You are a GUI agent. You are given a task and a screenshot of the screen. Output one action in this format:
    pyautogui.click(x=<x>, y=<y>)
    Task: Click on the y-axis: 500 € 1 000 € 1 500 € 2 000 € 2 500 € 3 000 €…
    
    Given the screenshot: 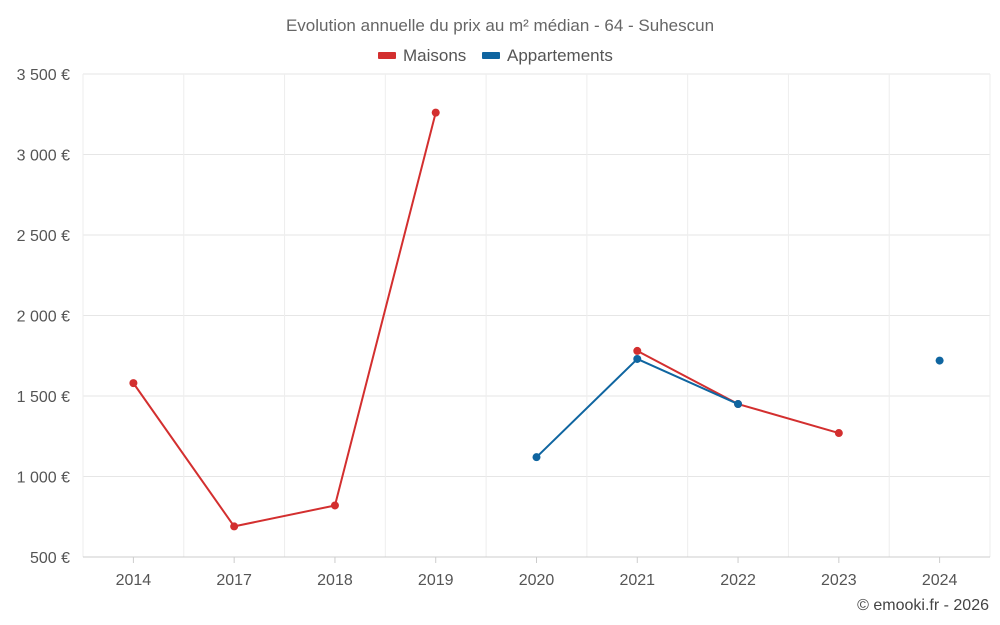 What is the action you would take?
    pyautogui.click(x=43, y=317)
    